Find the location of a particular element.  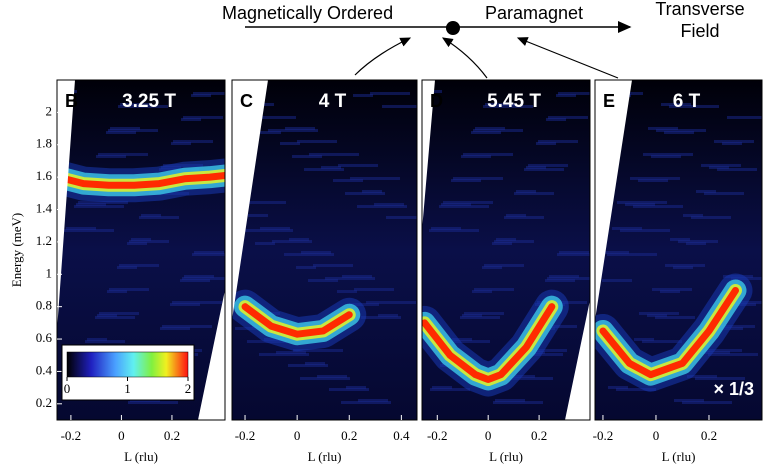

y-tick-label: 0.6 is located at coordinates (44, 337).